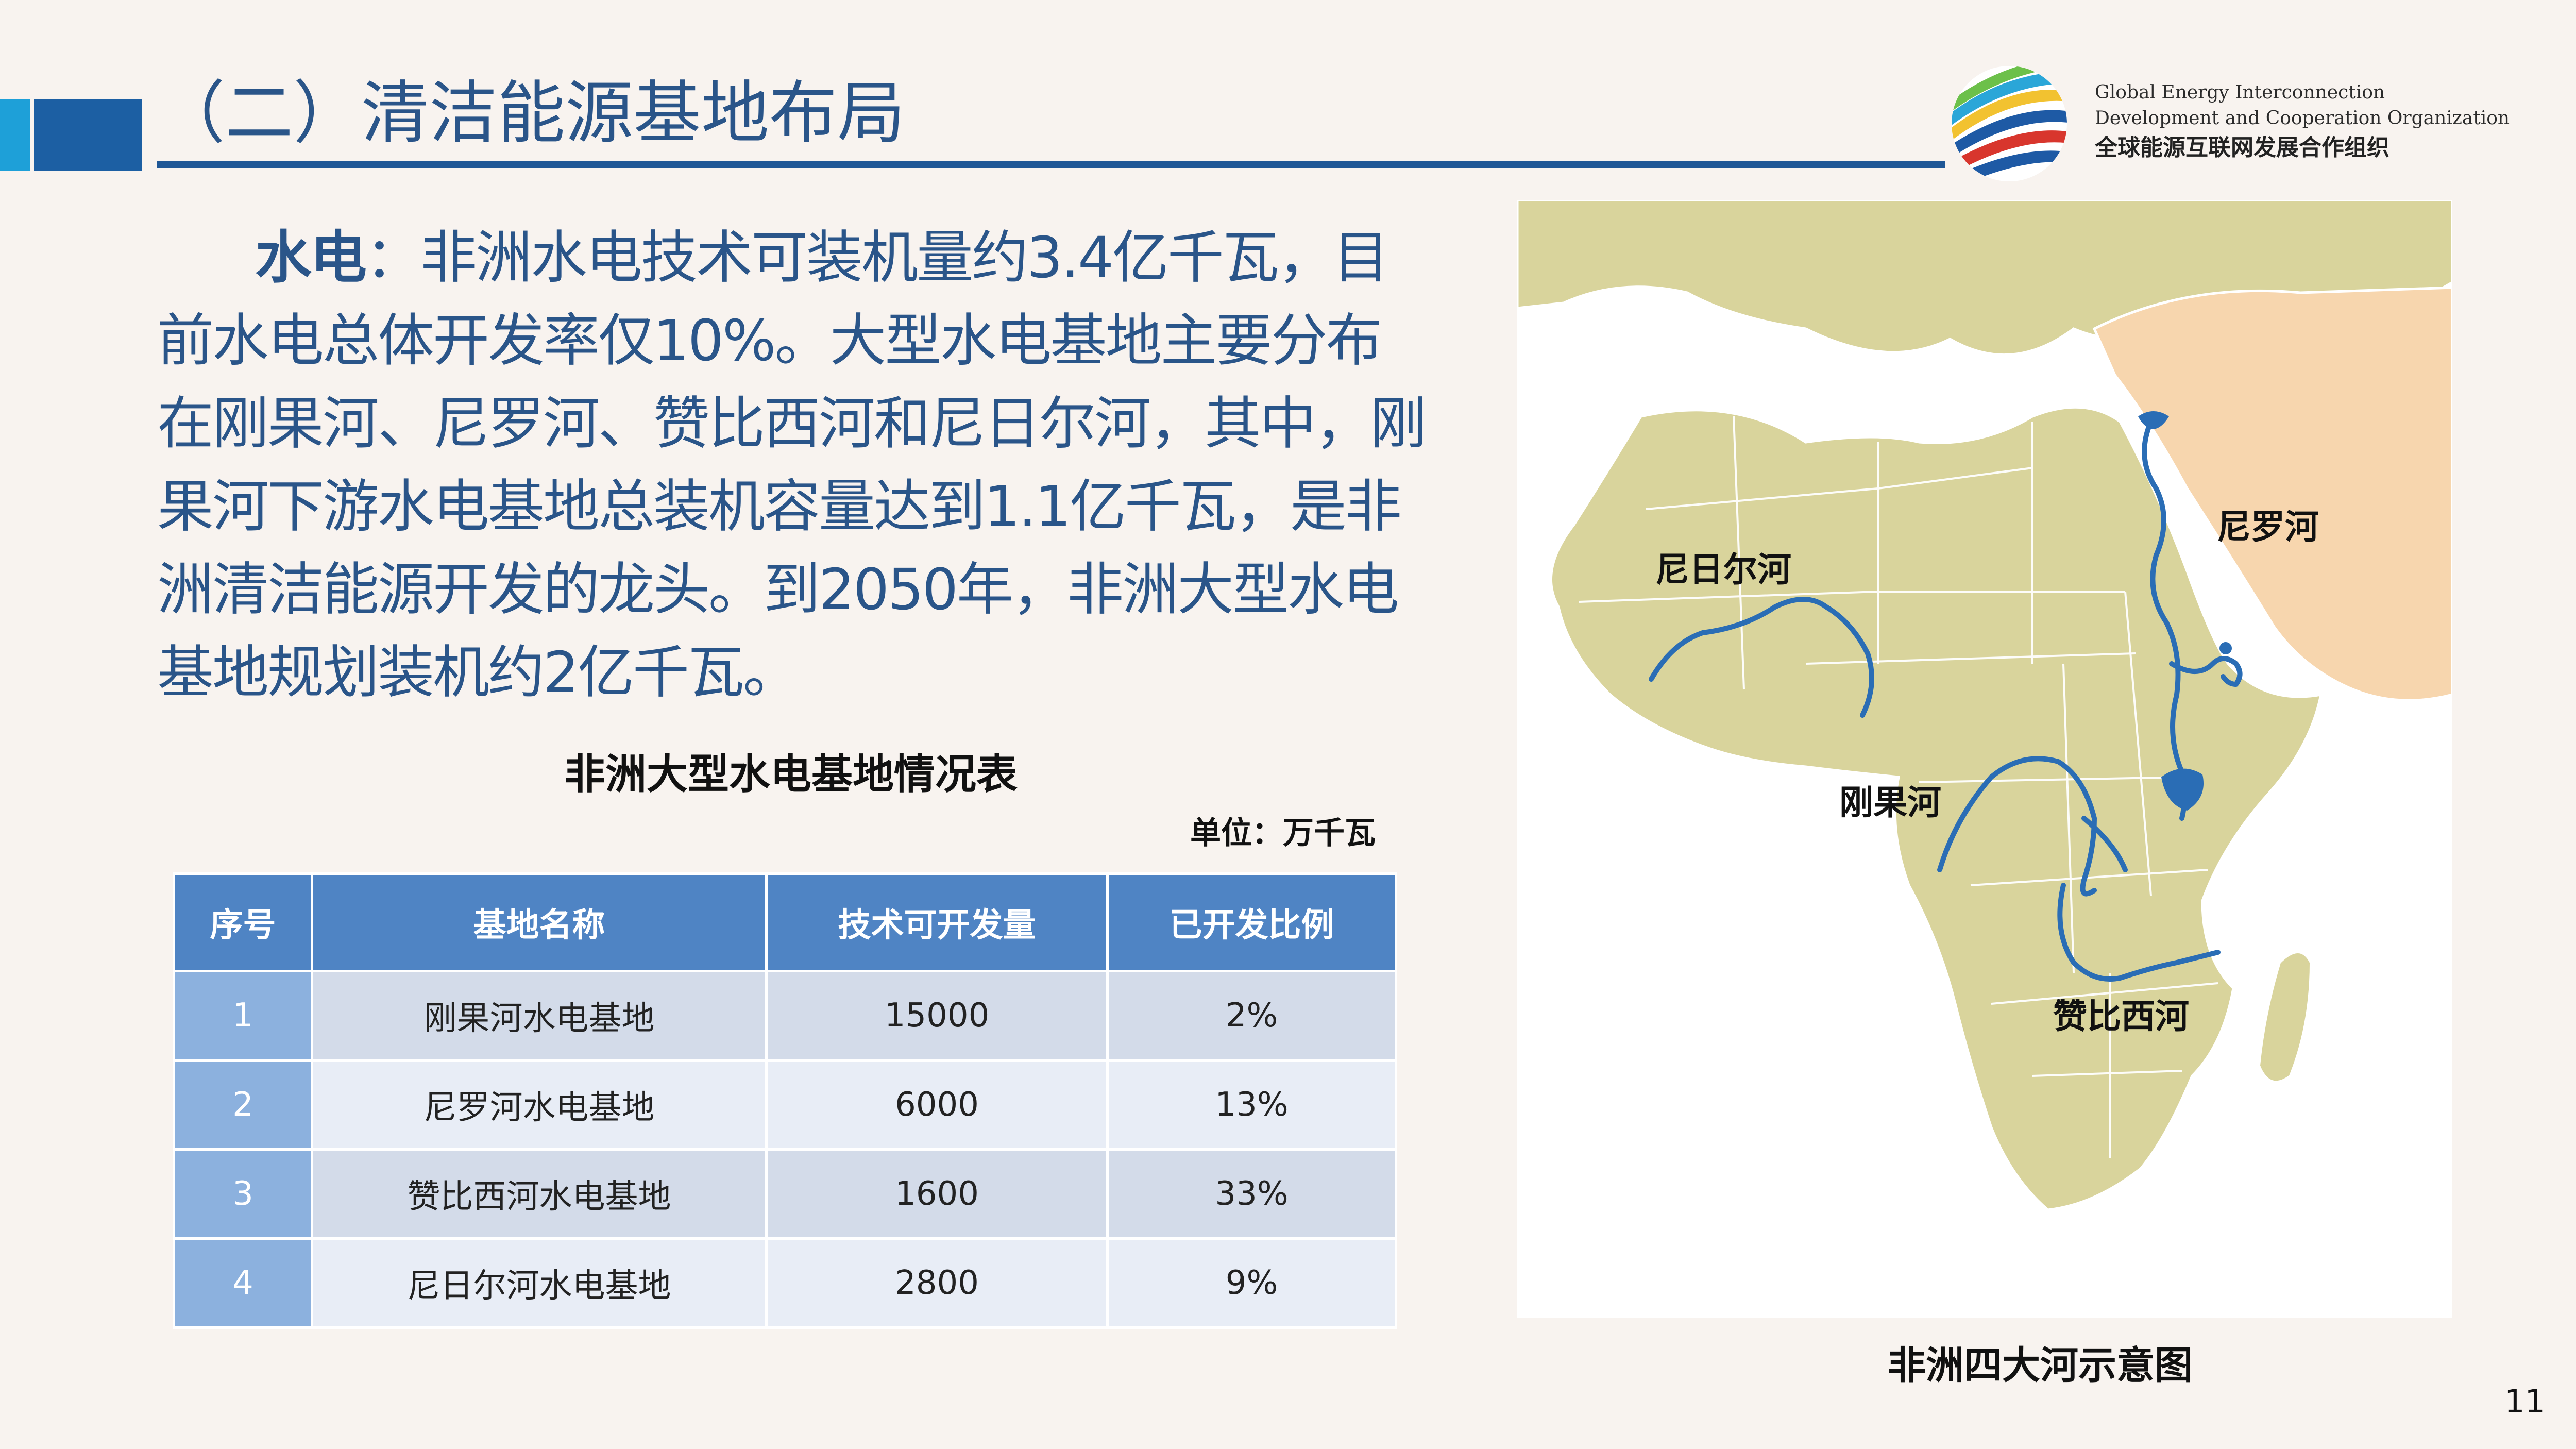 This screenshot has height=1449, width=2576. Describe the element at coordinates (1252, 1105) in the screenshot. I see `table-cell-ratio: 13%` at that location.